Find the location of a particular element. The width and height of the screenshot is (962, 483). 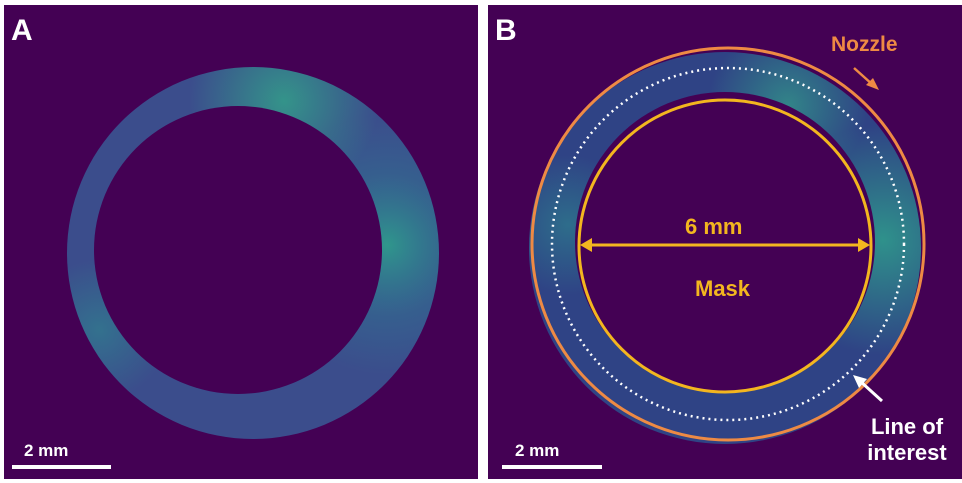

scale-bar-label-a: 2 mm is located at coordinates (46, 450).